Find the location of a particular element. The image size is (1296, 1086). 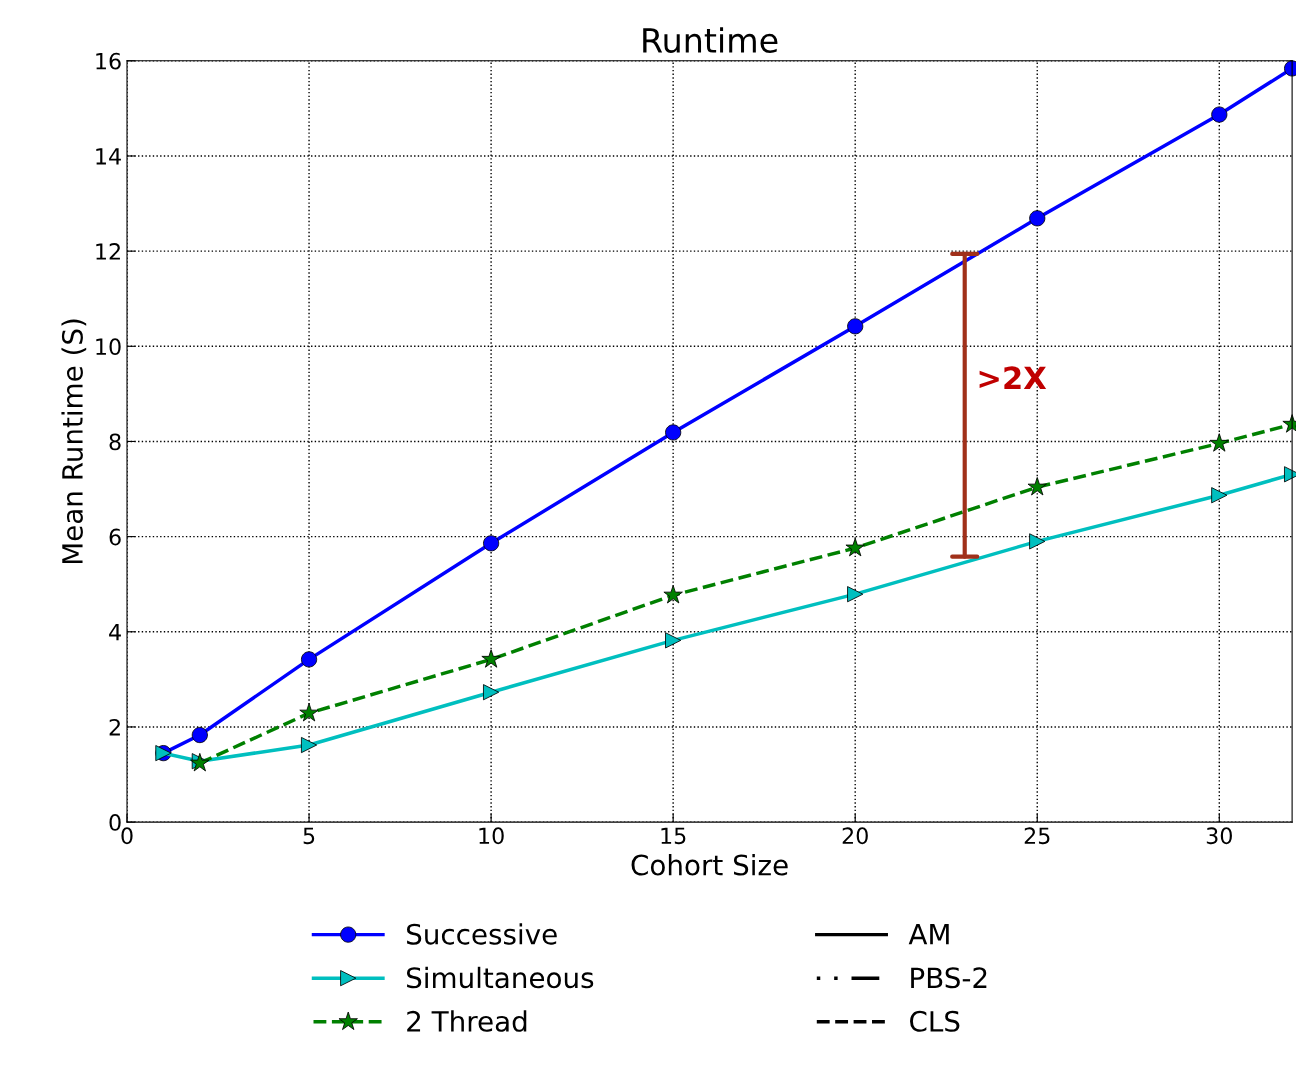

legend-label: 2 Thread is located at coordinates (467, 1021).